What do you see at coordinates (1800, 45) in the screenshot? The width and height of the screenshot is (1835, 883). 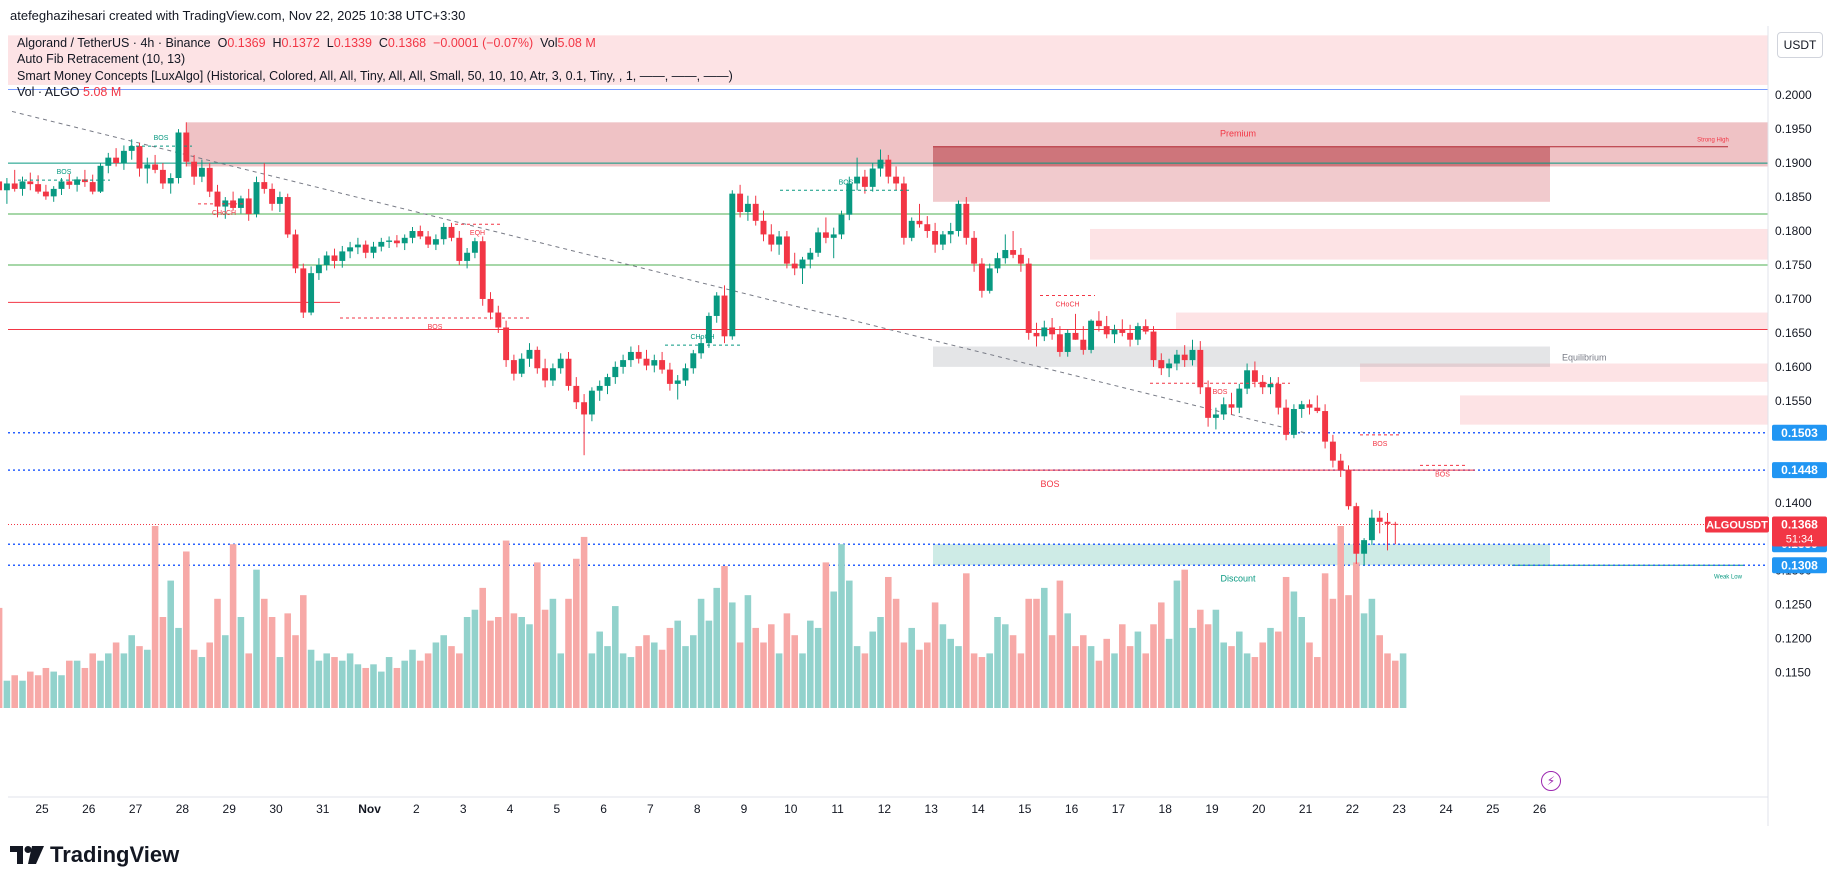 I see `currency-selector: USDT` at bounding box center [1800, 45].